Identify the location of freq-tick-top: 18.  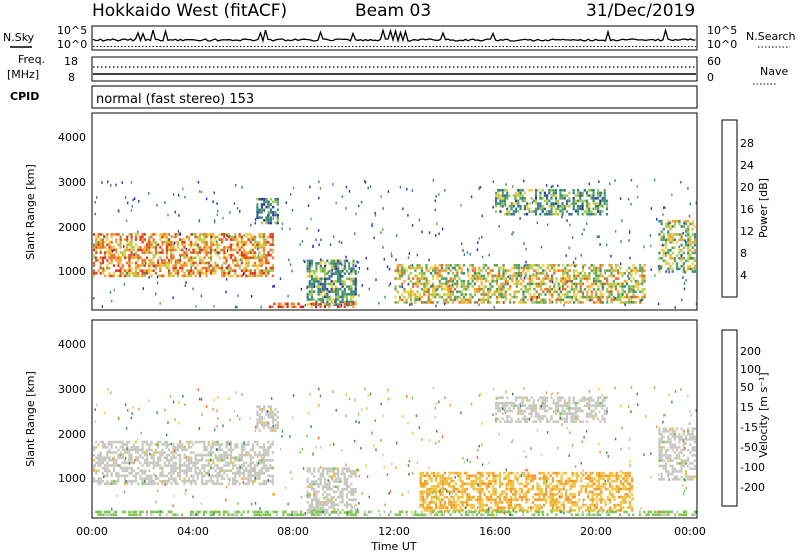
(71, 61).